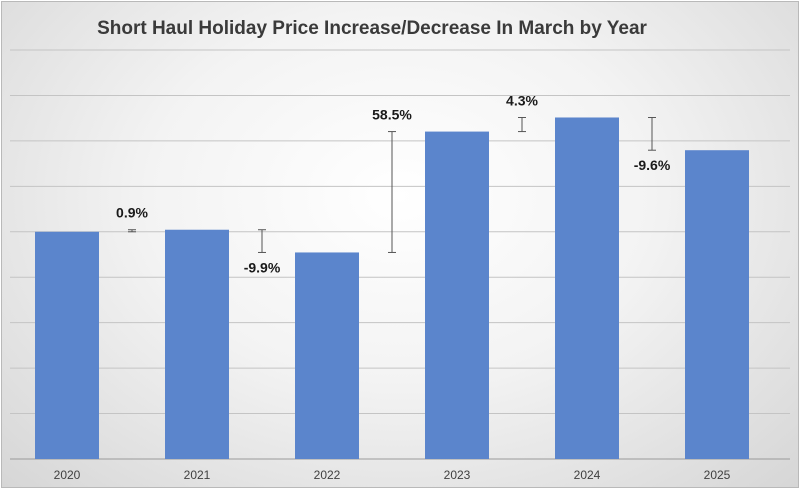  Describe the element at coordinates (652, 165) in the screenshot. I see `change-label: -9.6%` at that location.